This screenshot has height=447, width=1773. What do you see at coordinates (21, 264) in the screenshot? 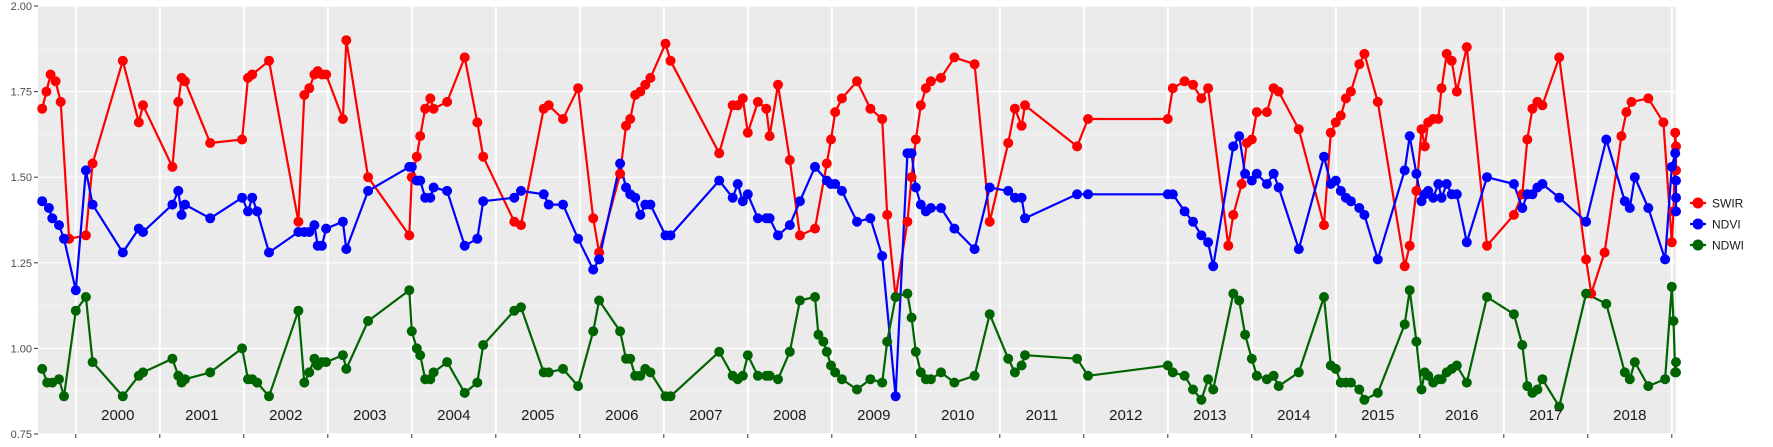
I see `y-tick-label: 1.25` at bounding box center [21, 264].